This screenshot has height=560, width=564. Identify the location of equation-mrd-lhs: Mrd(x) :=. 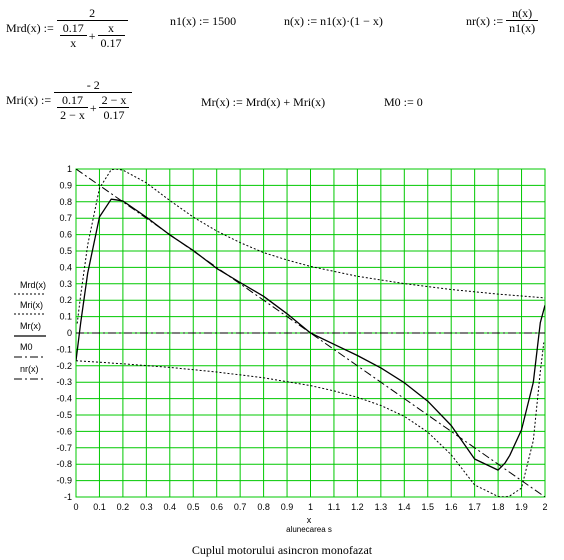
(30, 28).